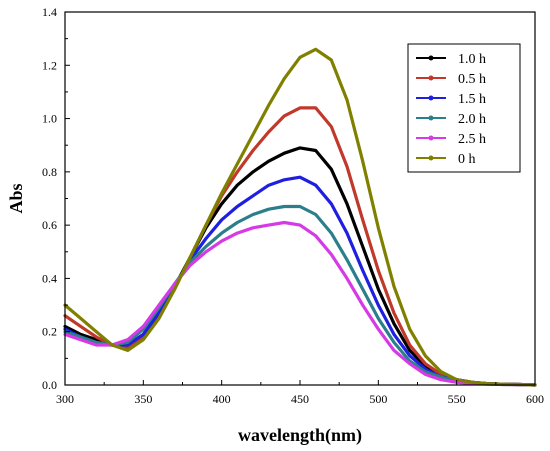 The width and height of the screenshot is (550, 451). Describe the element at coordinates (472, 79) in the screenshot. I see `legend-label: 0.5 h` at that location.